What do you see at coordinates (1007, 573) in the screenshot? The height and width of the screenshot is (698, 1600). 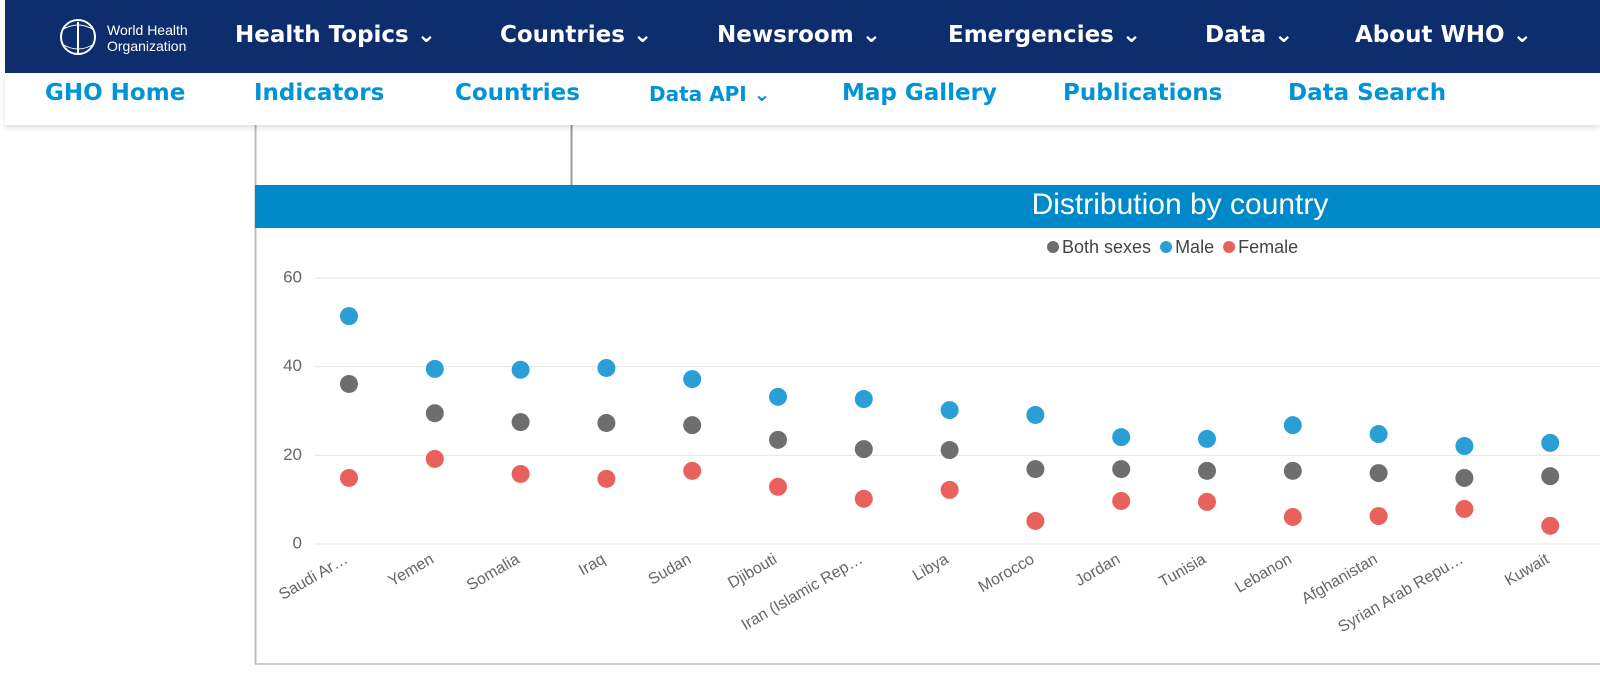 I see `x-tick-label: Morocco` at bounding box center [1007, 573].